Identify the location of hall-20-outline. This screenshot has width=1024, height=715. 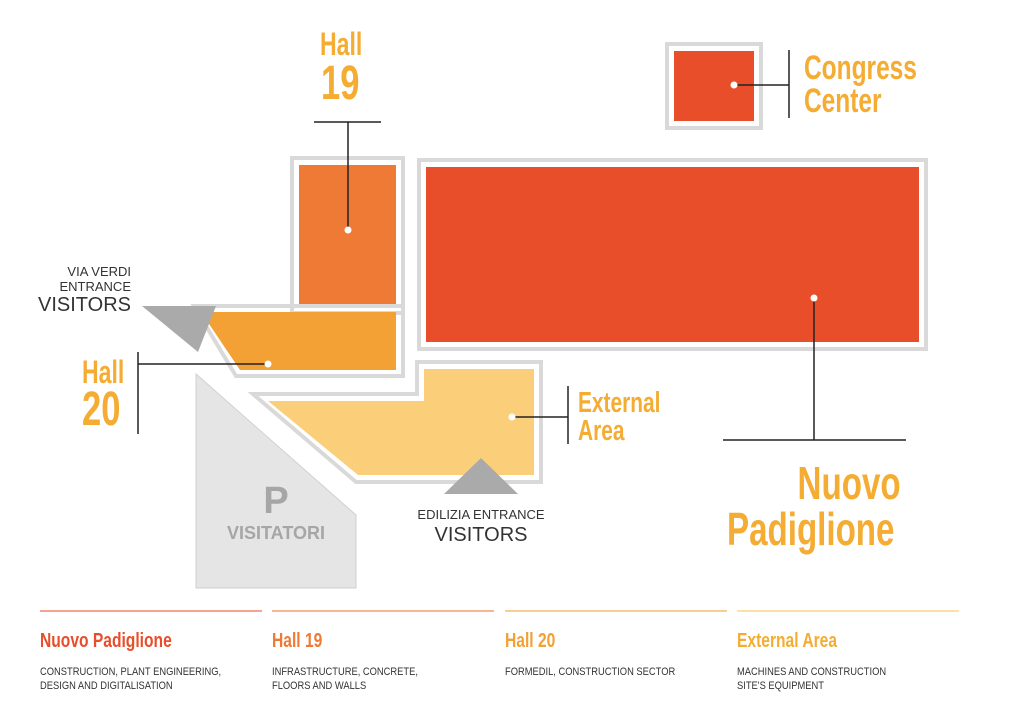
(297, 341).